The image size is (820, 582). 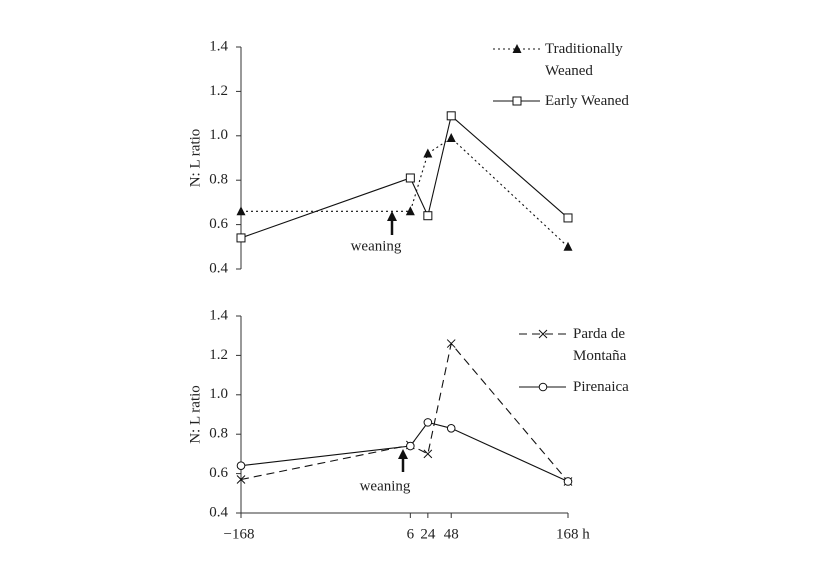 I want to click on x-tick-label: 48, so click(x=451, y=534).